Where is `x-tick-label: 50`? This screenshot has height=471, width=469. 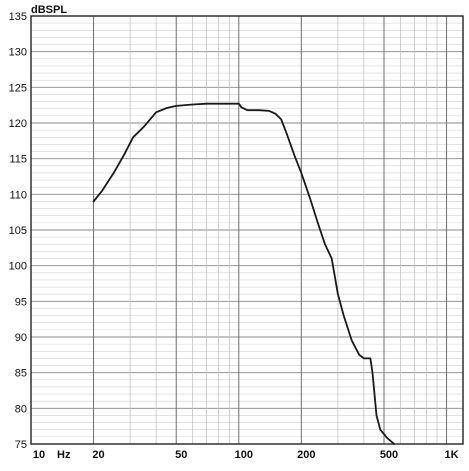
x-tick-label: 50 is located at coordinates (181, 455).